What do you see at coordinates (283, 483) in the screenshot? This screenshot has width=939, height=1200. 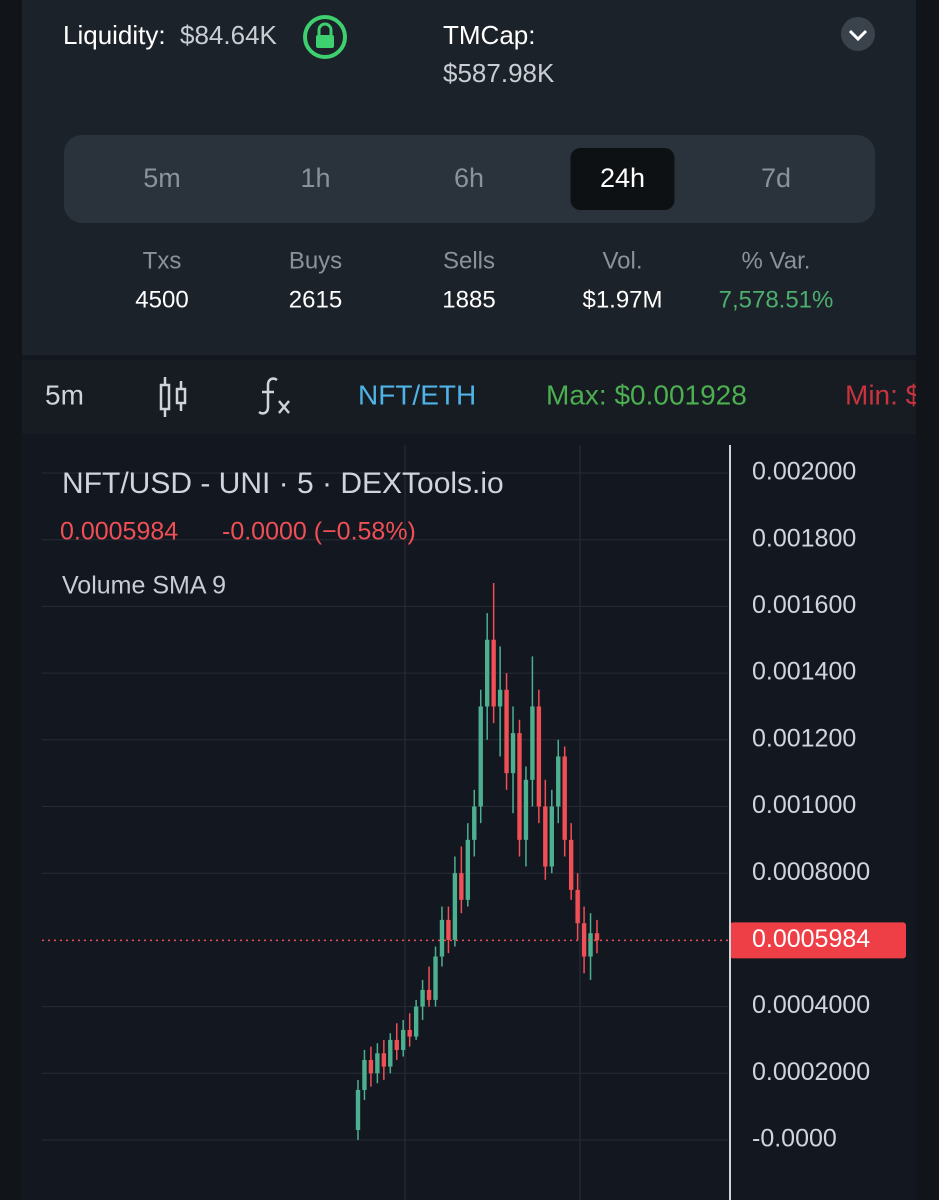 I see `chart-title: NFT/USD - UNI · 5 · DEXTools.io` at bounding box center [283, 483].